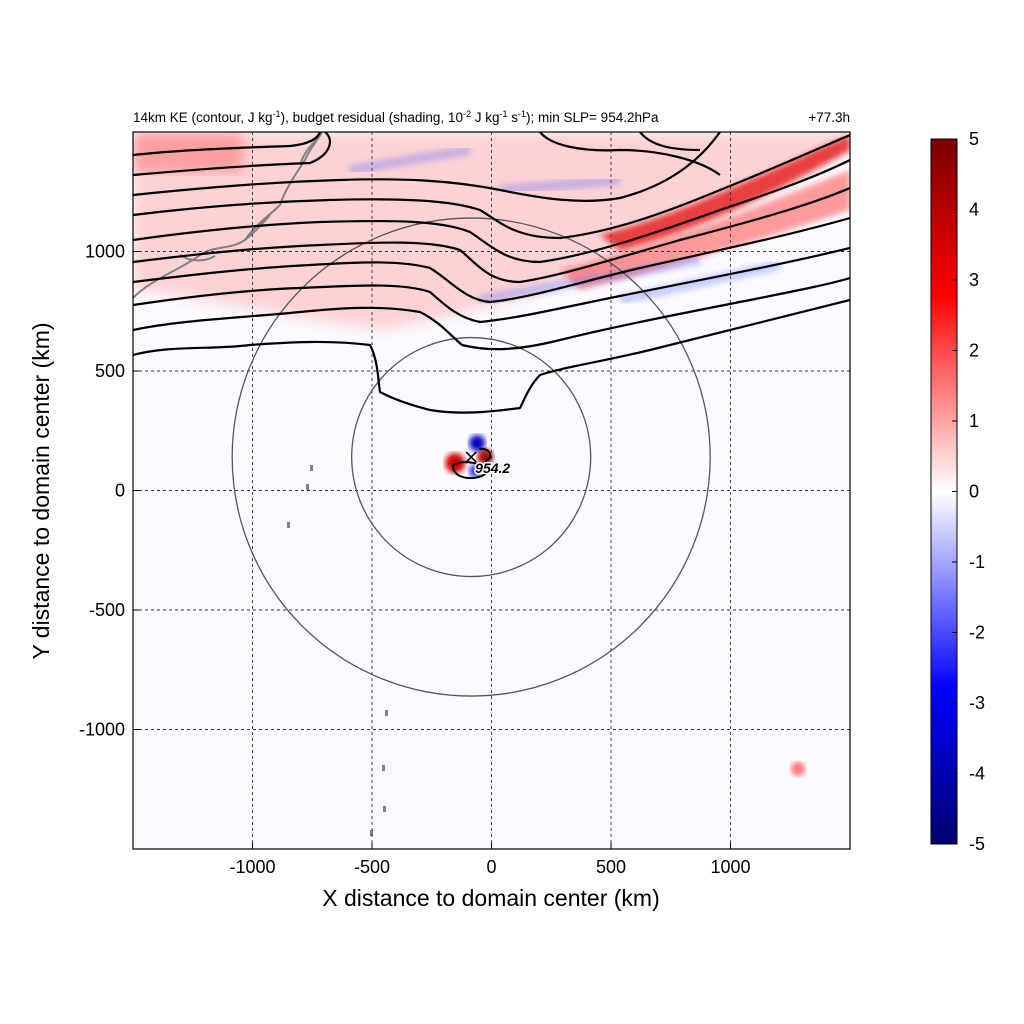  What do you see at coordinates (974, 210) in the screenshot?
I see `colorbar-tick-label: 4` at bounding box center [974, 210].